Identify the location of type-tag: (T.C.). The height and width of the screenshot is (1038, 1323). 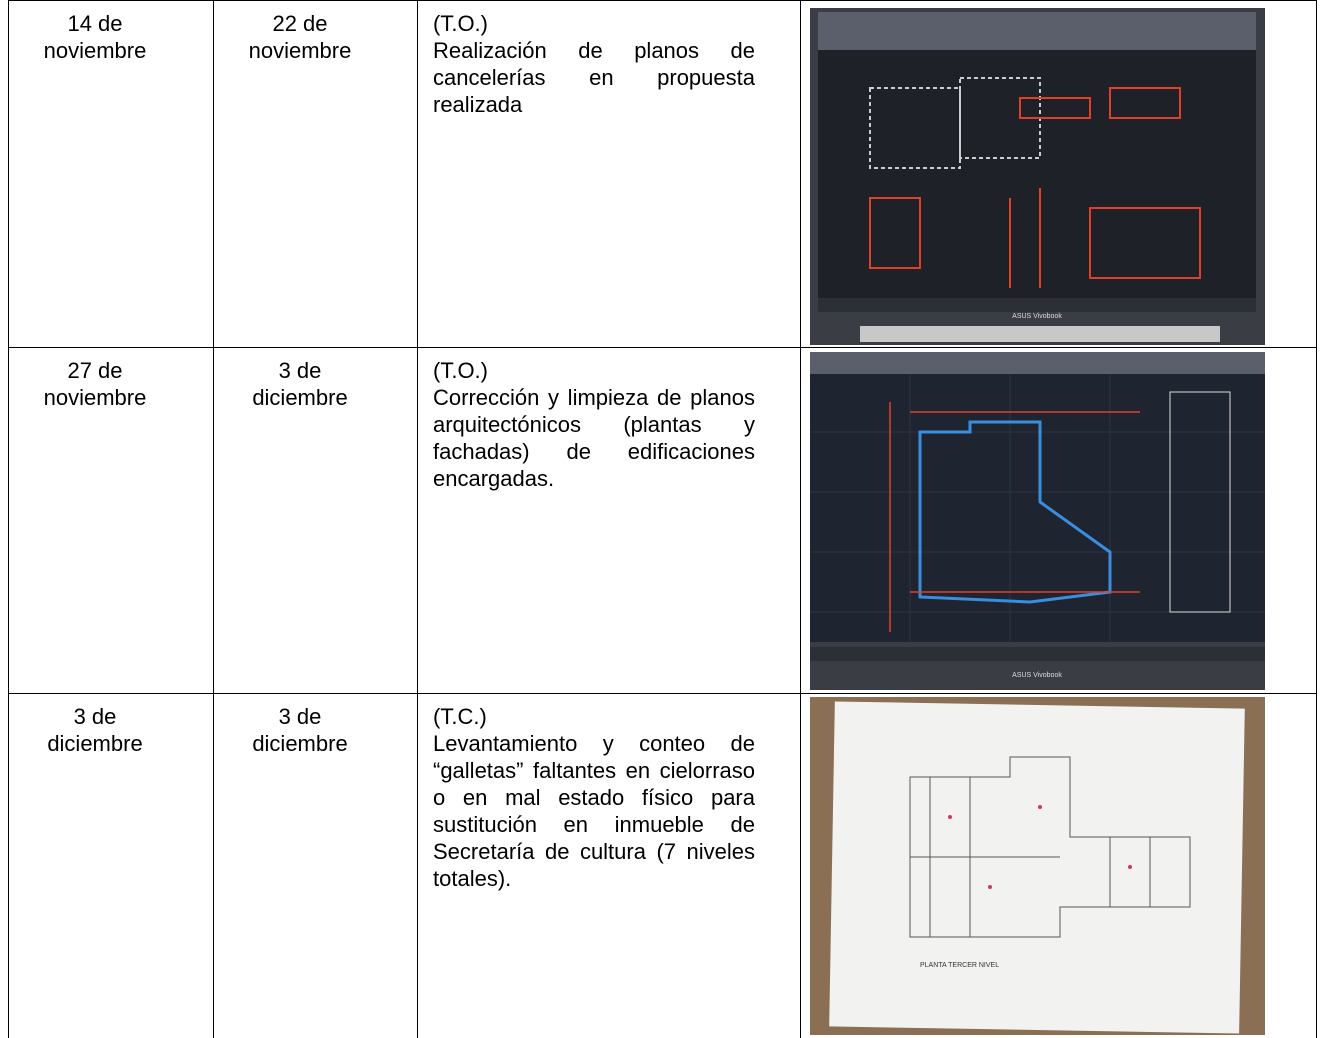
(460, 716).